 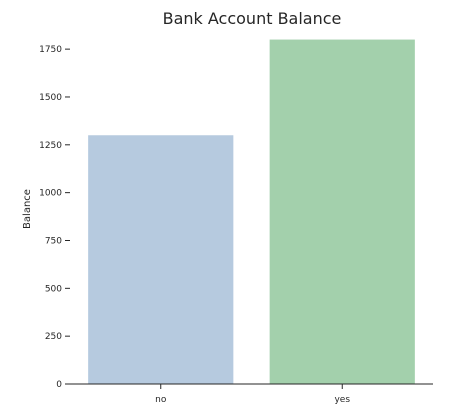 I want to click on y-axis: 0 250 500 750 1000 1250 1500 1750, so click(x=54, y=217).